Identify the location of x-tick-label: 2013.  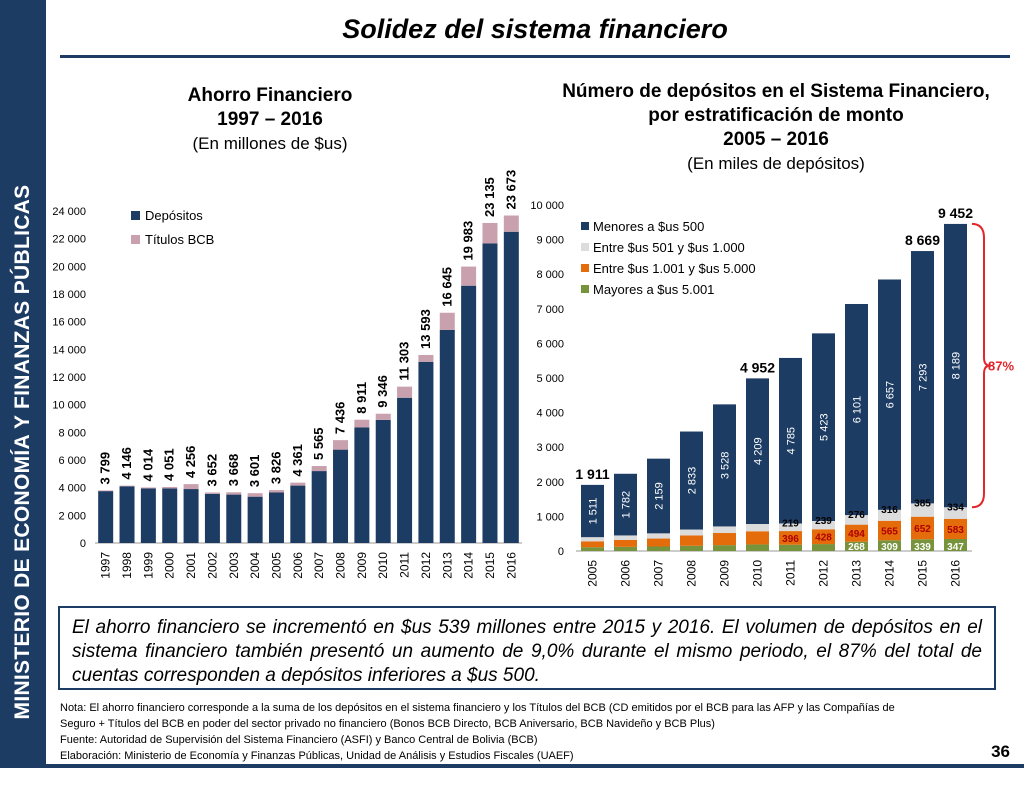
(447, 565).